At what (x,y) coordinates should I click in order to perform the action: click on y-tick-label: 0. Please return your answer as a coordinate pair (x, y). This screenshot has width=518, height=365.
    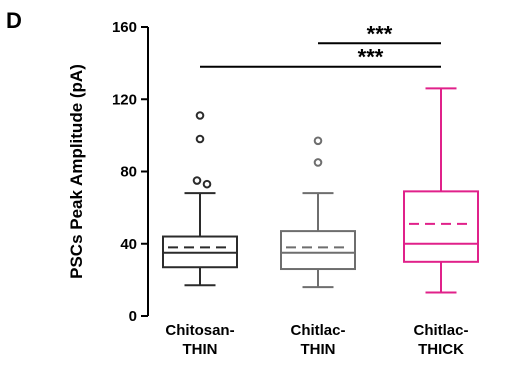
    Looking at the image, I should click on (133, 316).